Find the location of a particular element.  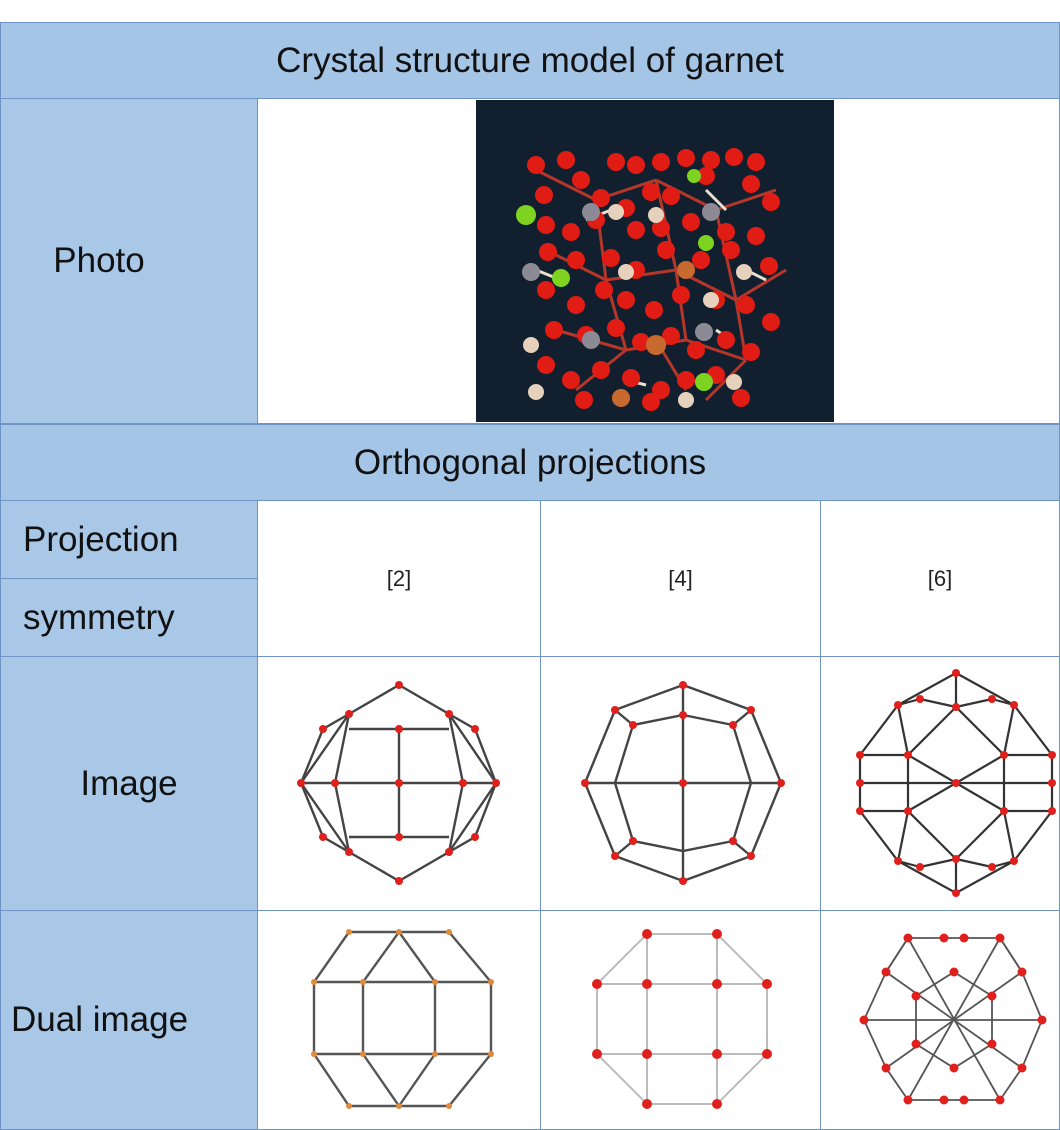

photo-label: Photo is located at coordinates (99, 260).